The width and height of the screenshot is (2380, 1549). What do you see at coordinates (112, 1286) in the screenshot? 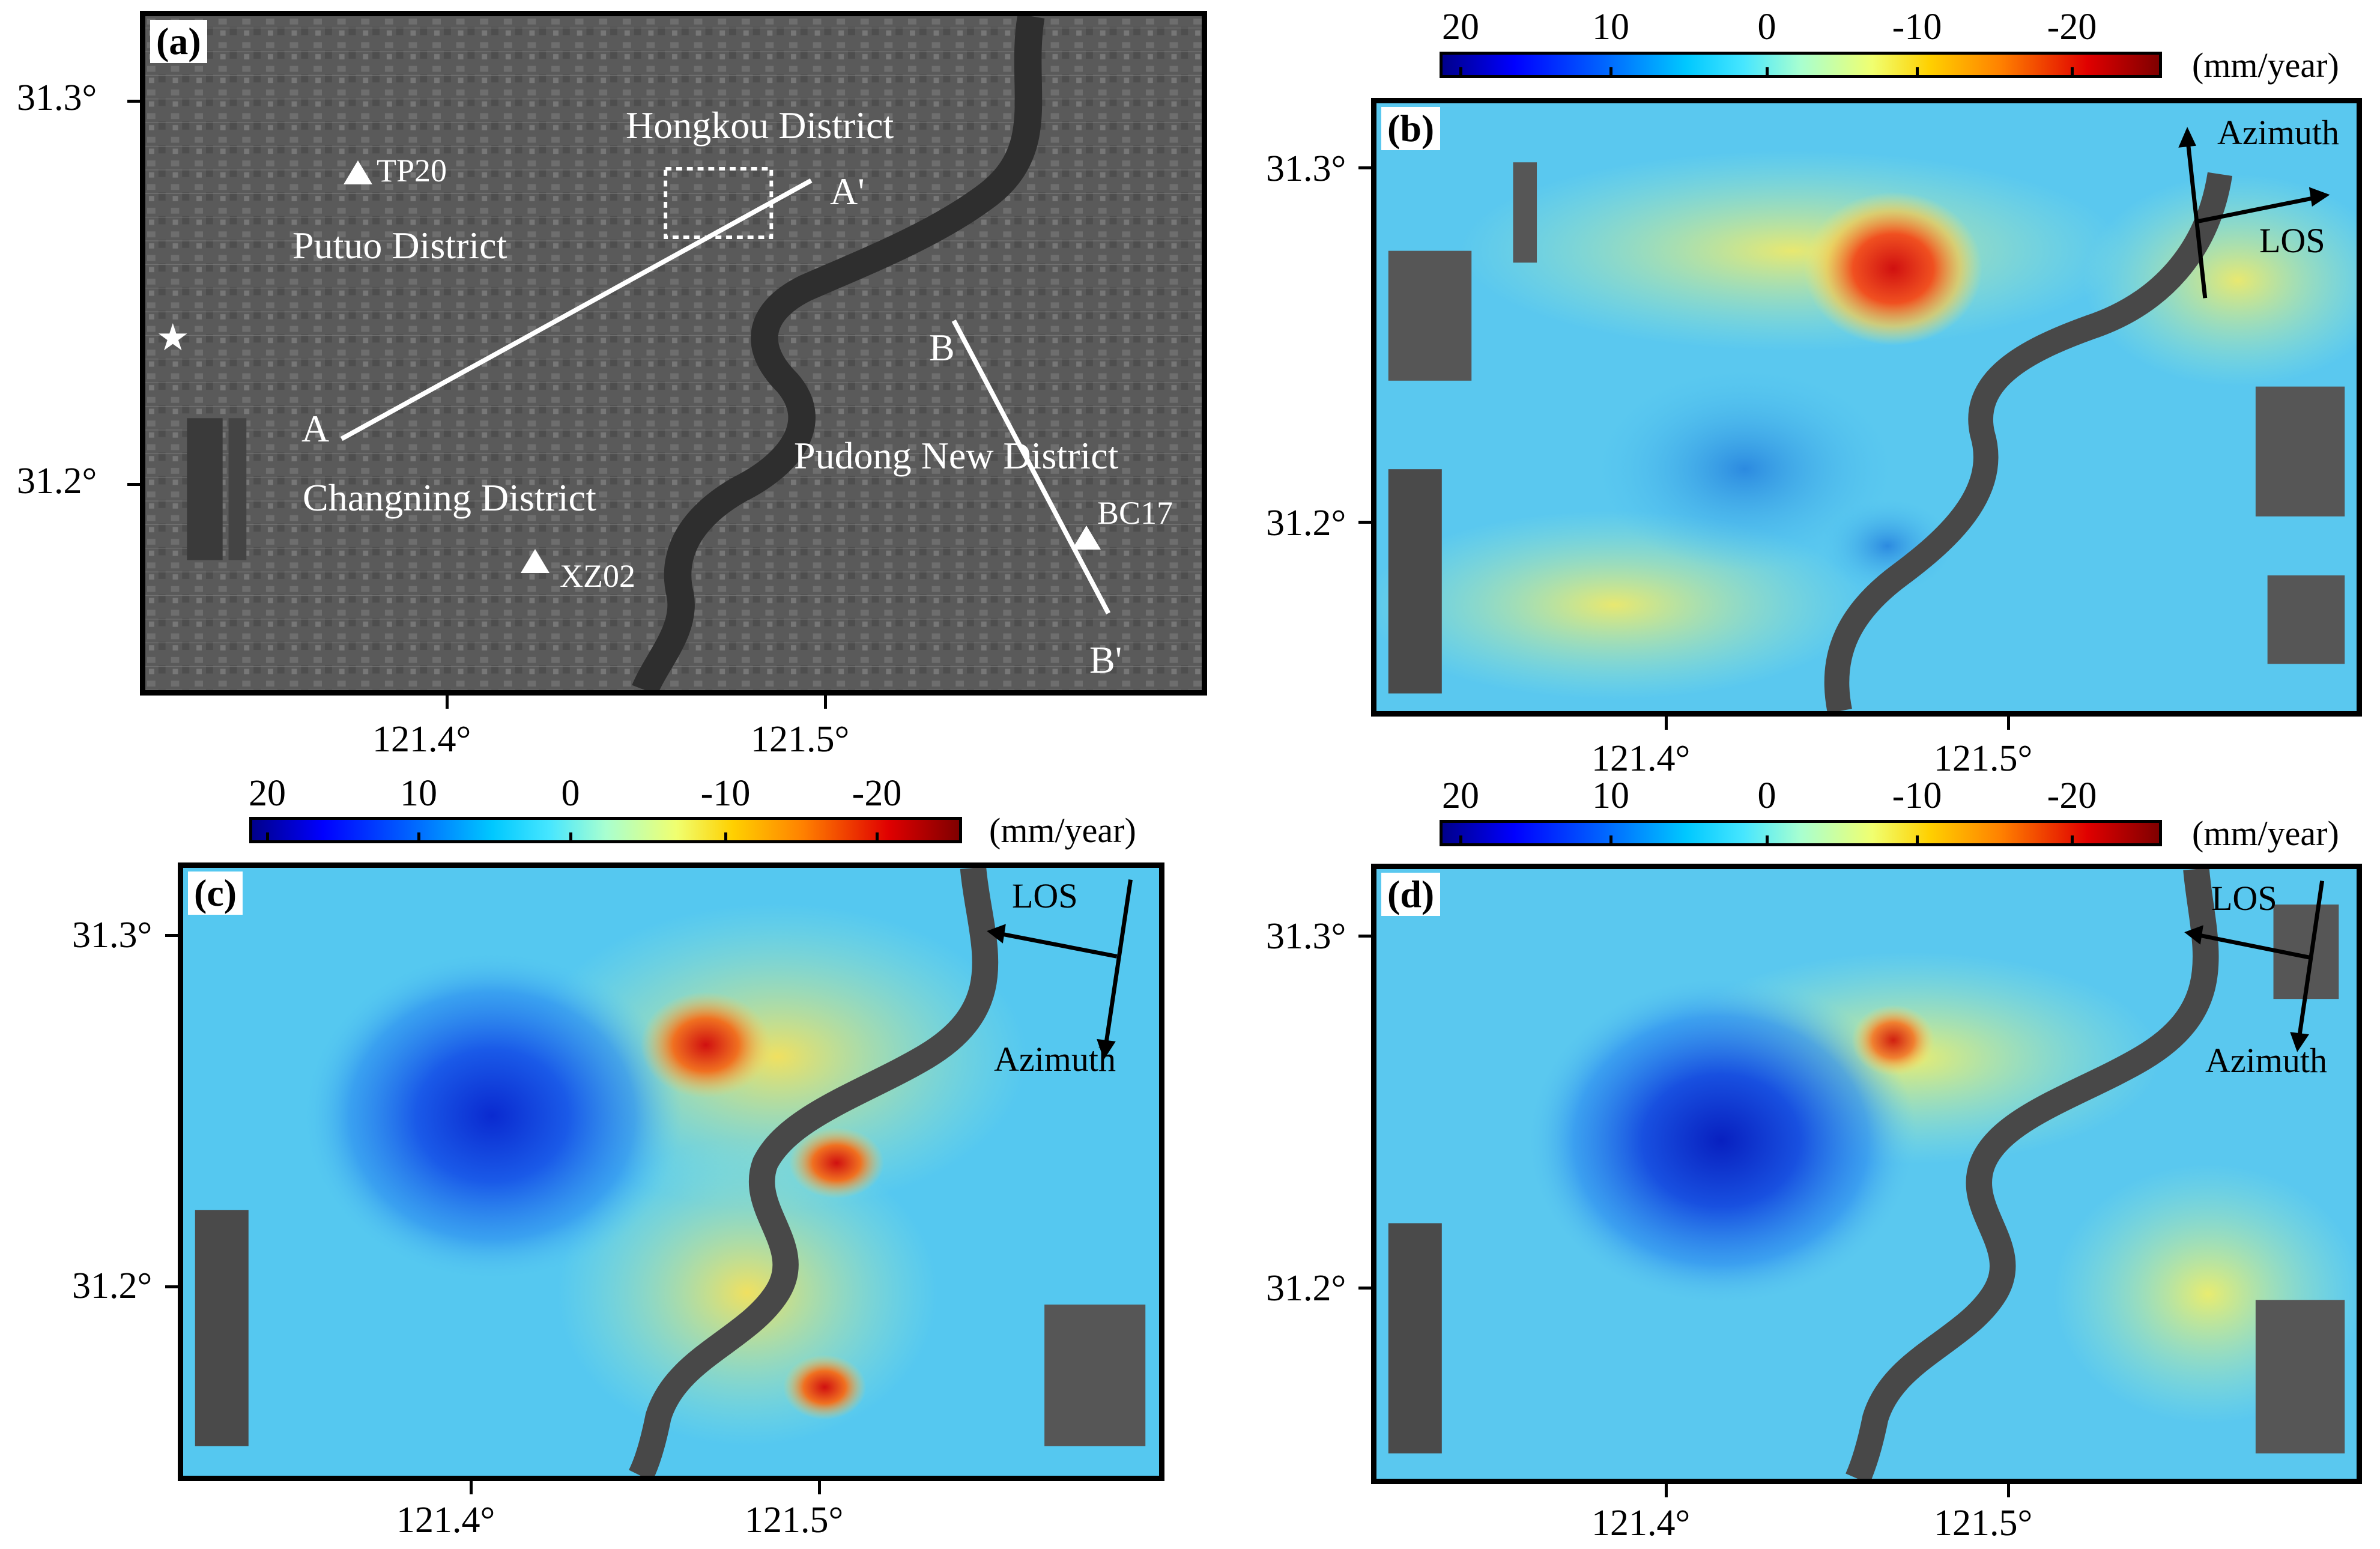
I see `panel-c-lat-tick-2: 31.2°` at bounding box center [112, 1286].